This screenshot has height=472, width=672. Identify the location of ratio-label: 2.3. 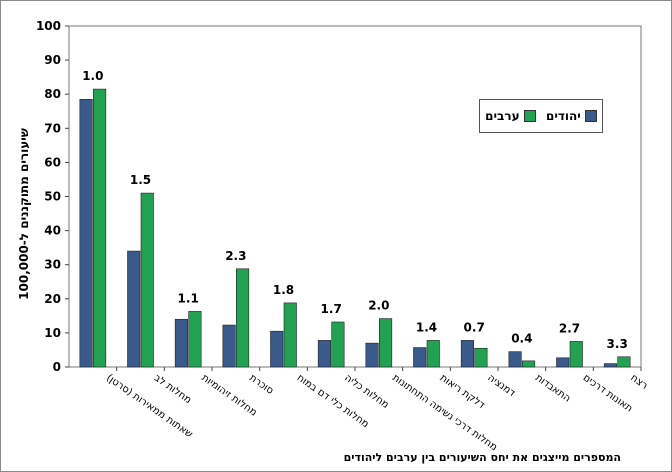
(235, 256).